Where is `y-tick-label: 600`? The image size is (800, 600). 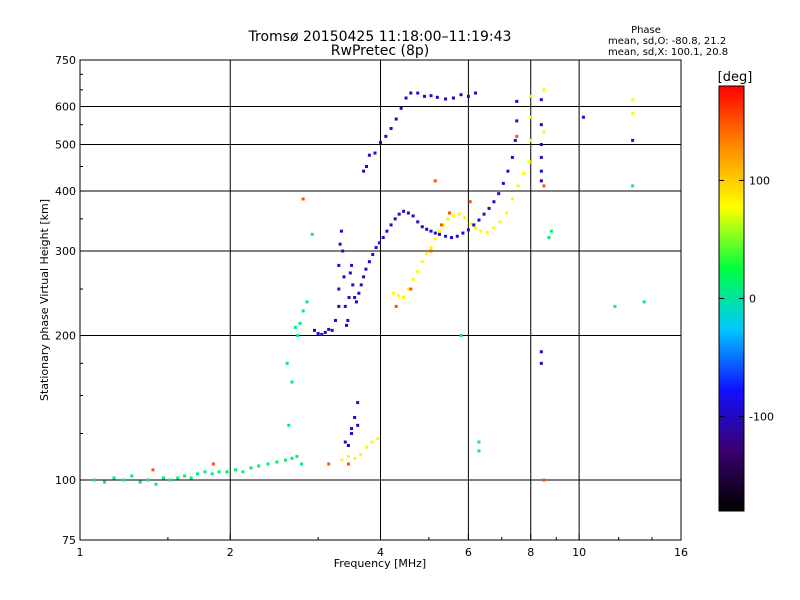 y-tick-label: 600 is located at coordinates (65, 107).